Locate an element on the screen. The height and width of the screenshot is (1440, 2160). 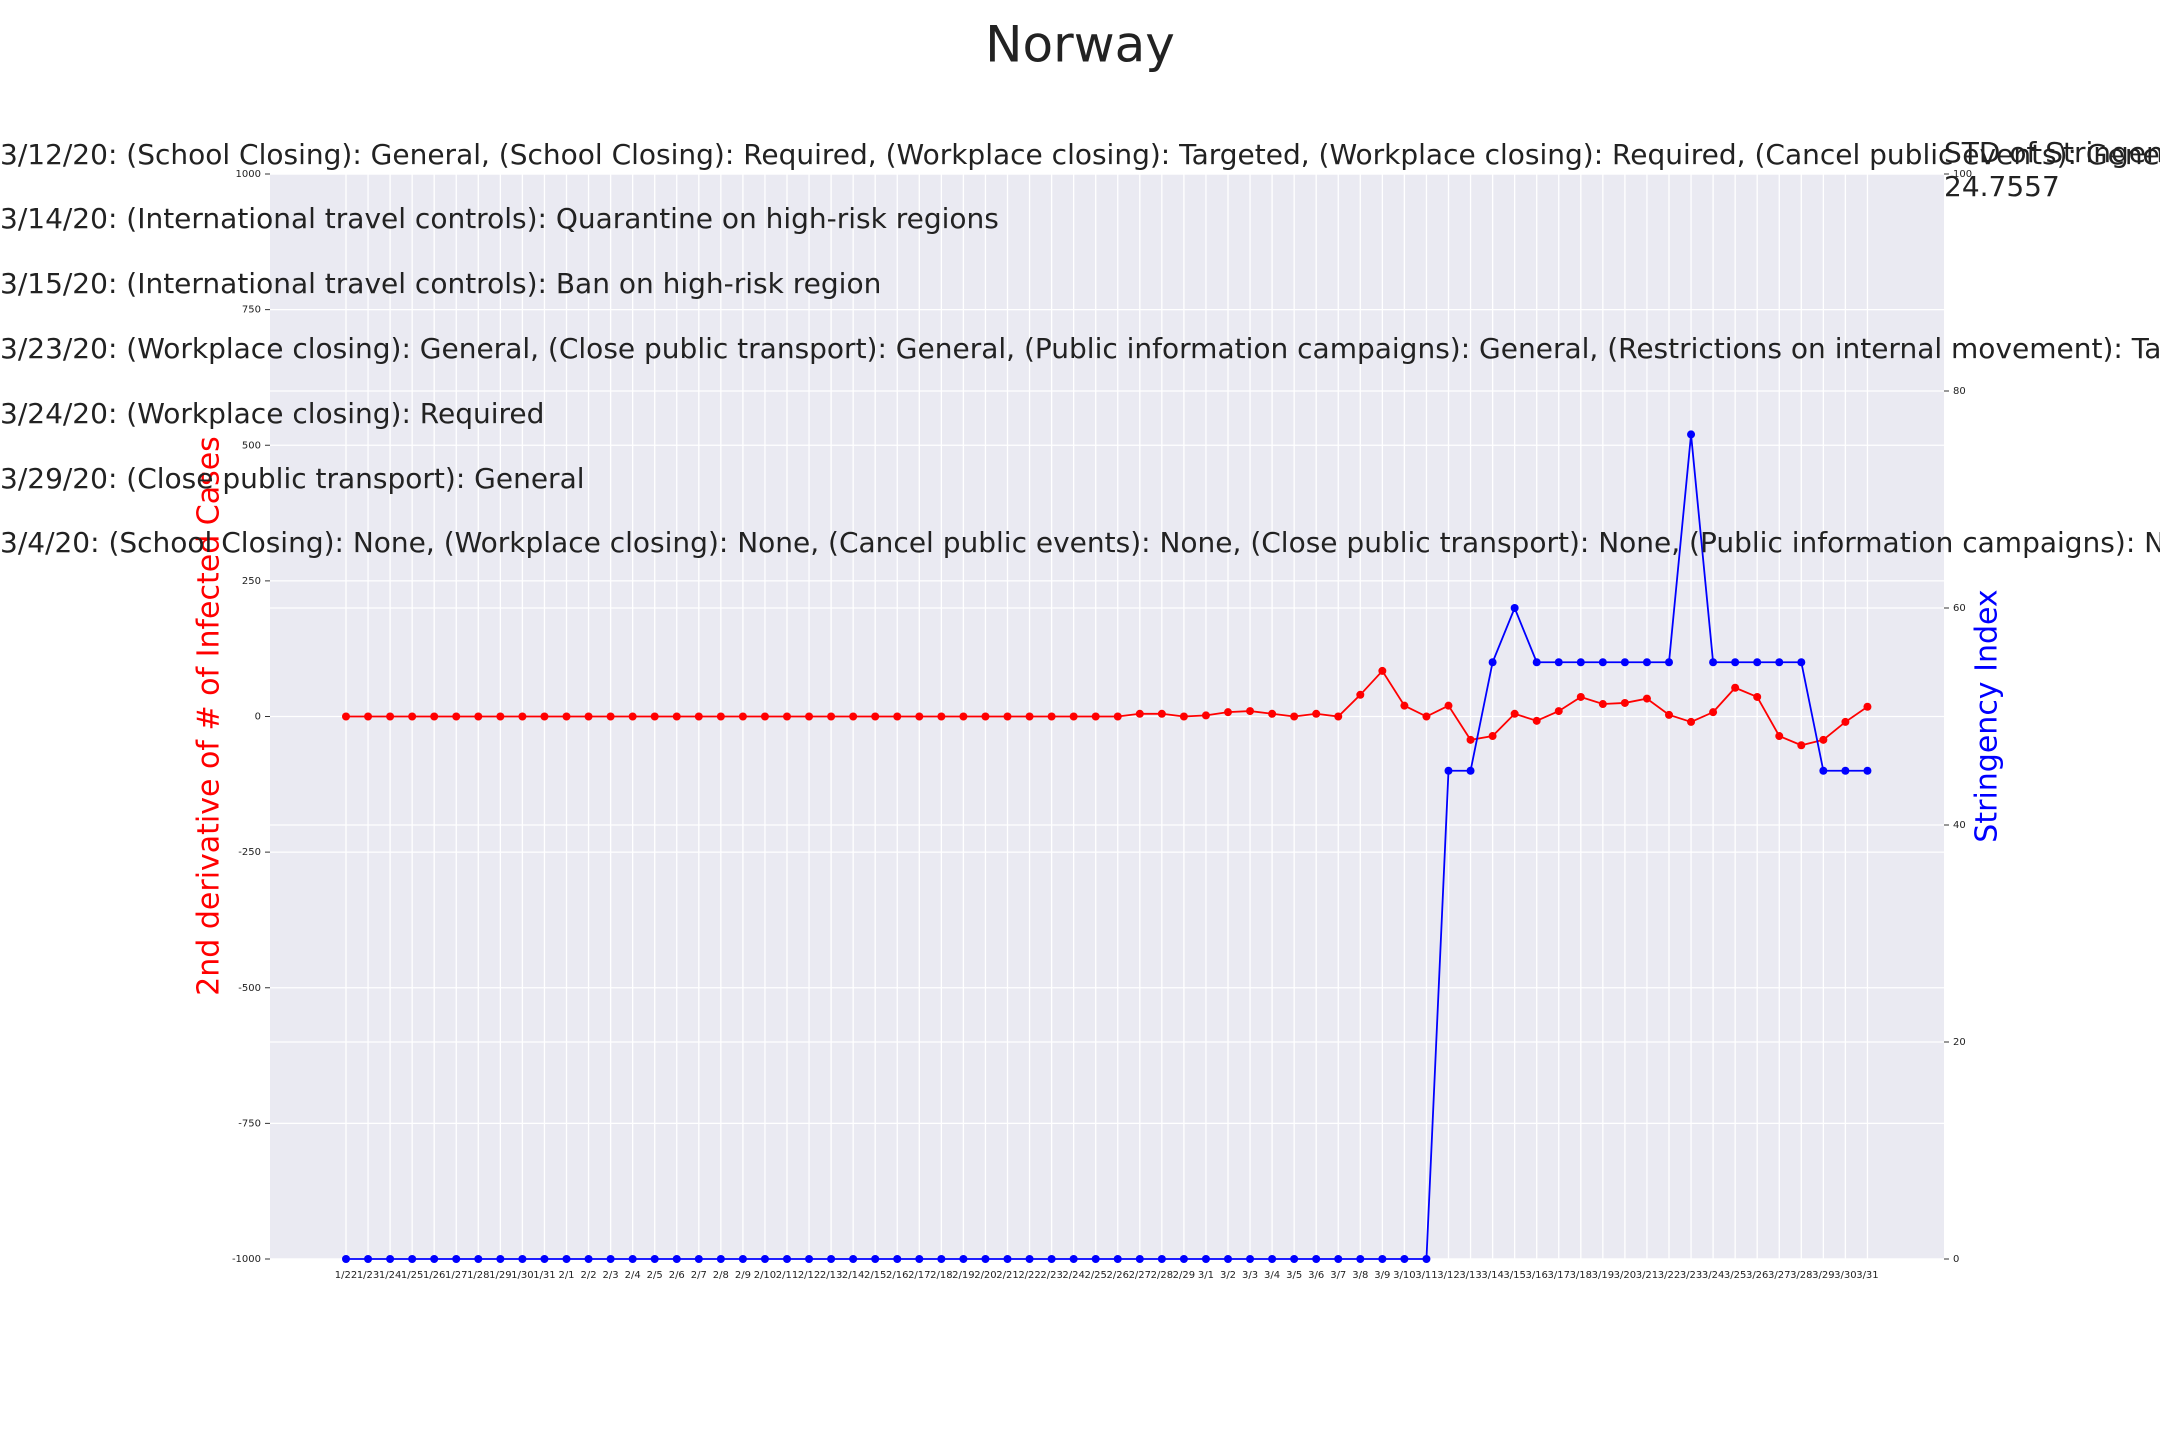
x-tick-label: 2/18 is located at coordinates (941, 1275).